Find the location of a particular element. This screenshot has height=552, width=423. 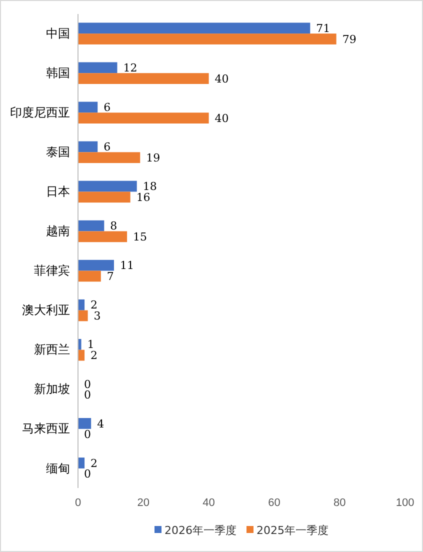

y-tick-label: 越南 is located at coordinates (58, 231).